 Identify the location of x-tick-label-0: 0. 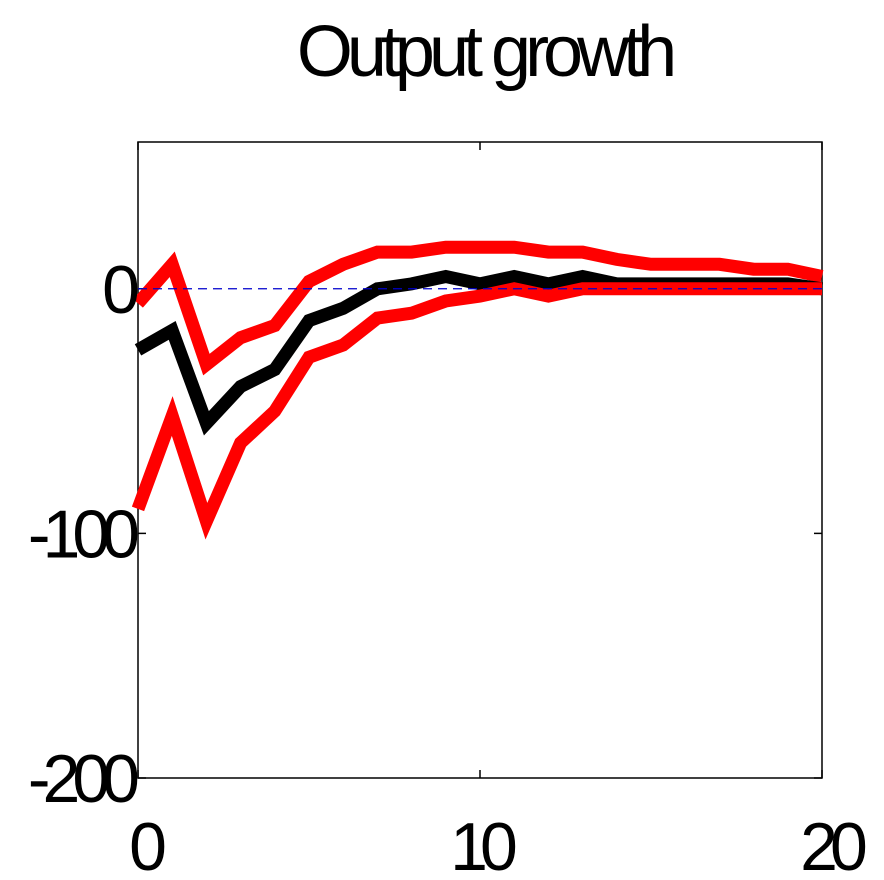
(147, 844).